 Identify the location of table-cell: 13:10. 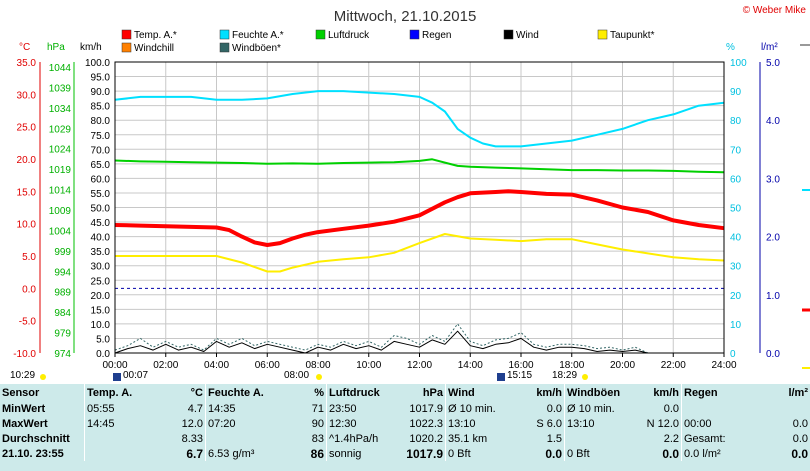
(477, 423).